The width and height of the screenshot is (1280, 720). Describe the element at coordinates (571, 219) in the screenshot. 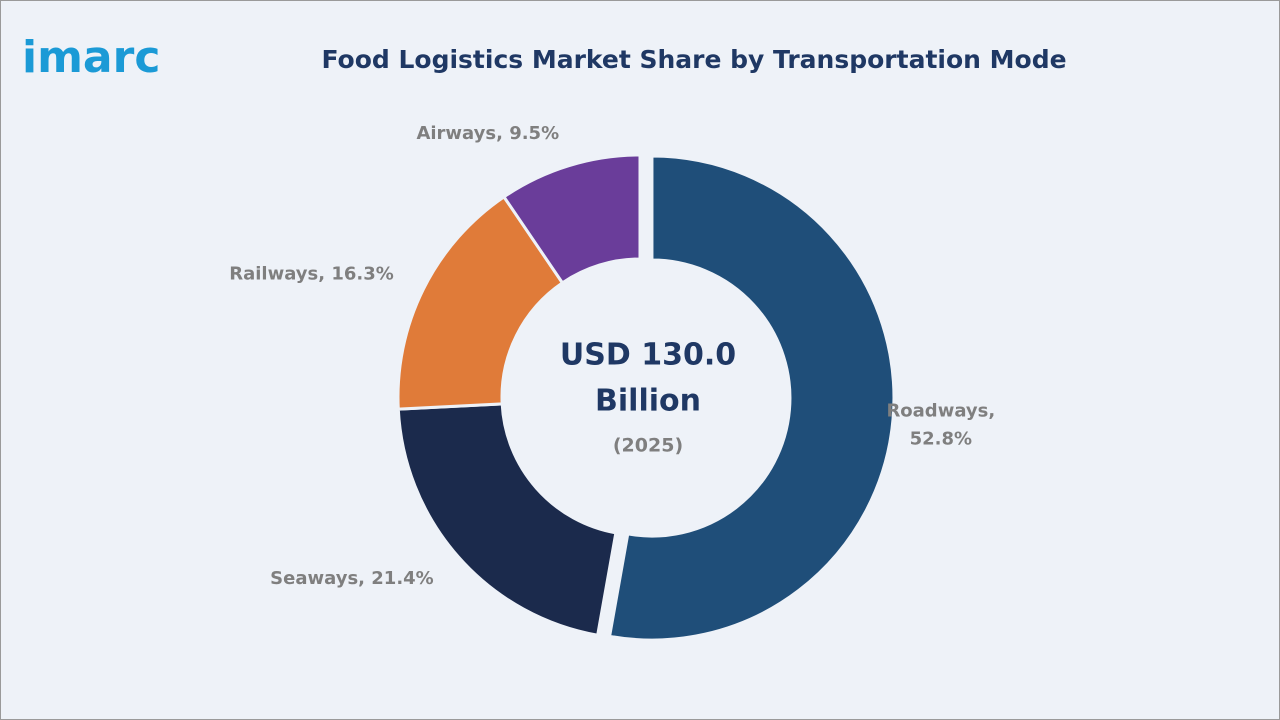

I see `slice: Airways` at that location.